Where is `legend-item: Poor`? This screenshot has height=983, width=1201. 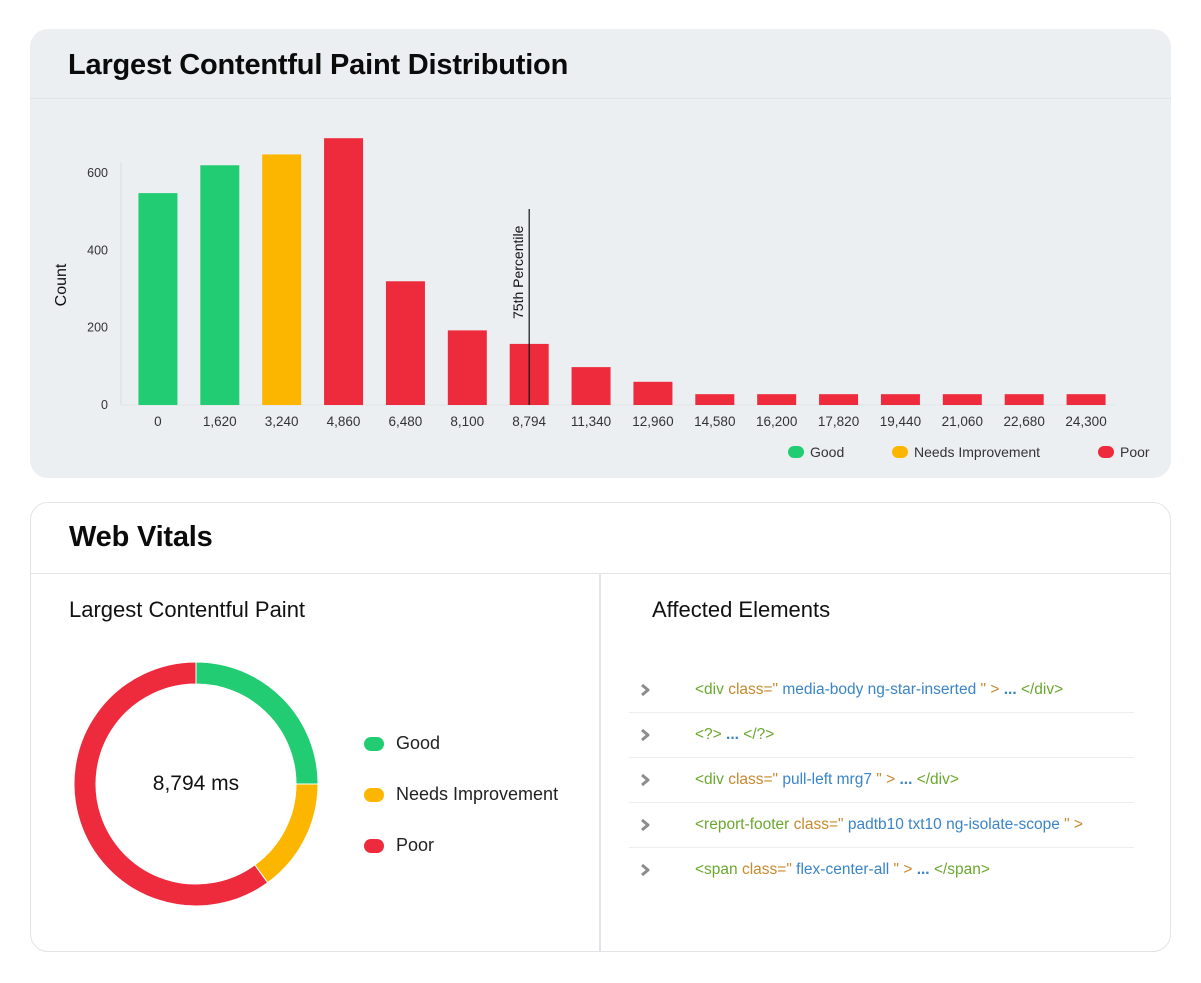 legend-item: Poor is located at coordinates (461, 845).